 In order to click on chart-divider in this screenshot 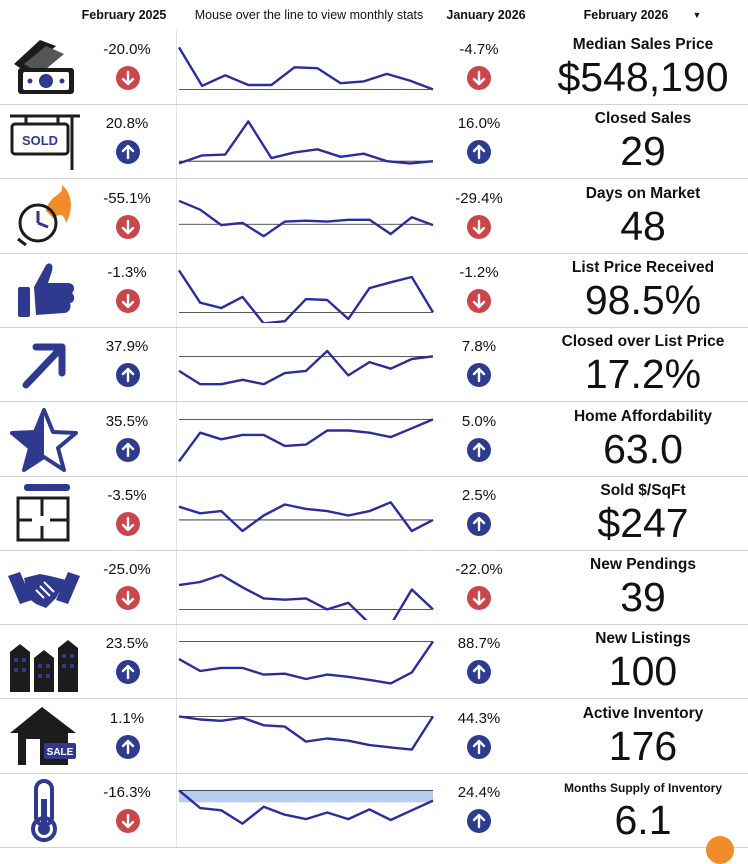, I will do `click(176, 438)`.